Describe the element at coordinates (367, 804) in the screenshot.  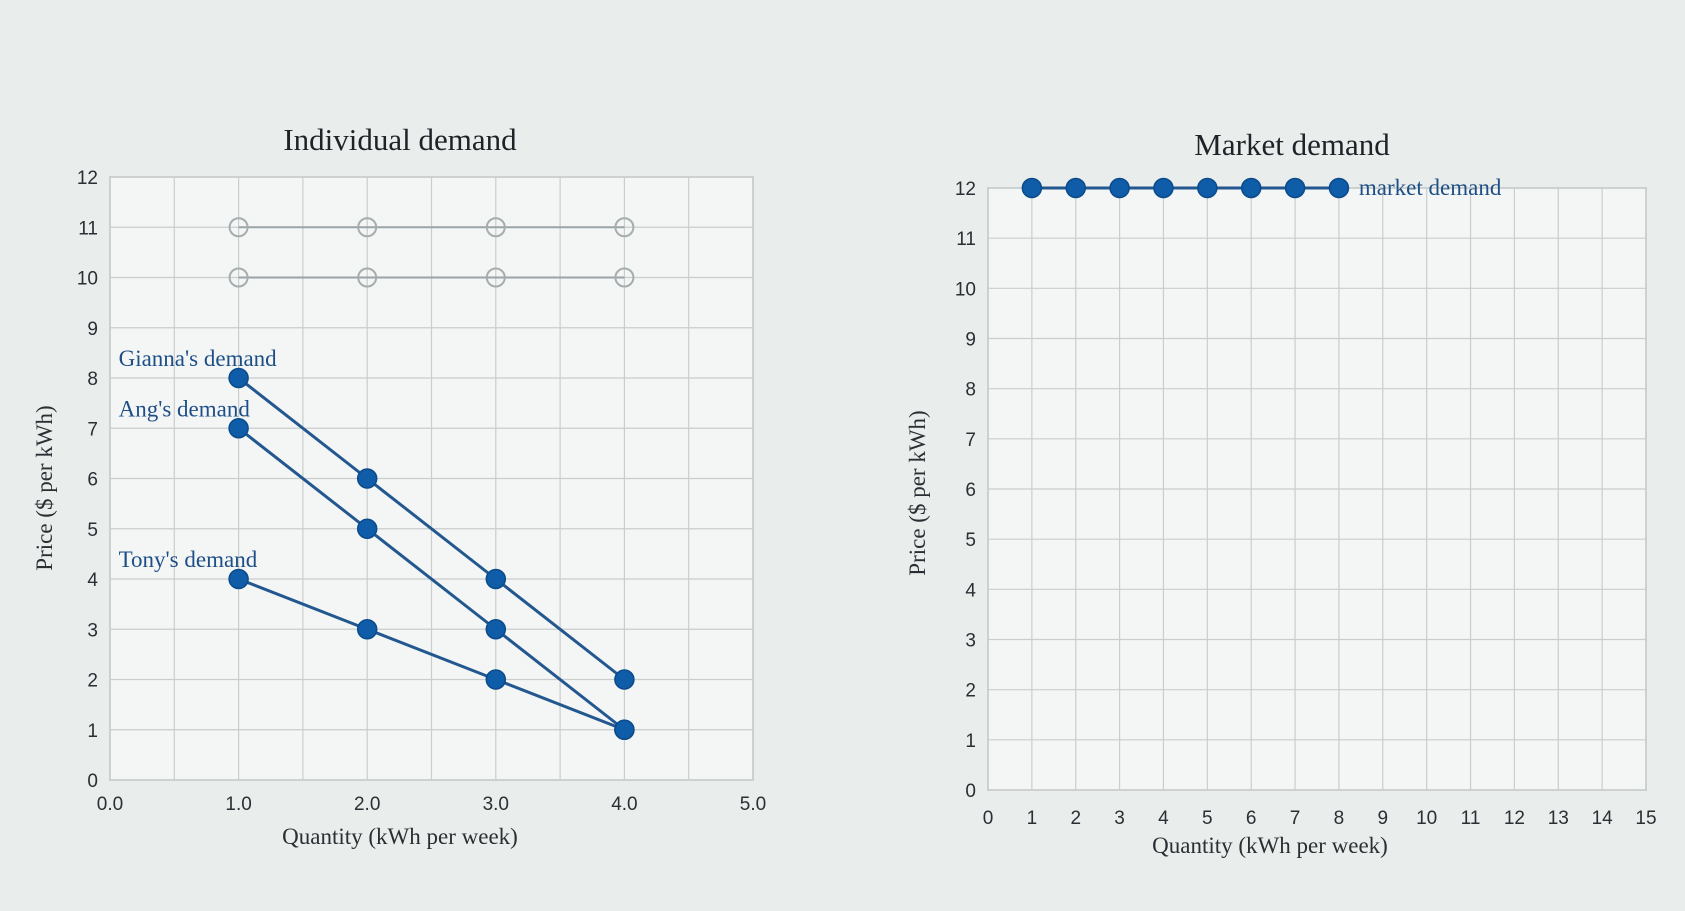
I see `individual-demand-x-tick-label: 2.0` at that location.